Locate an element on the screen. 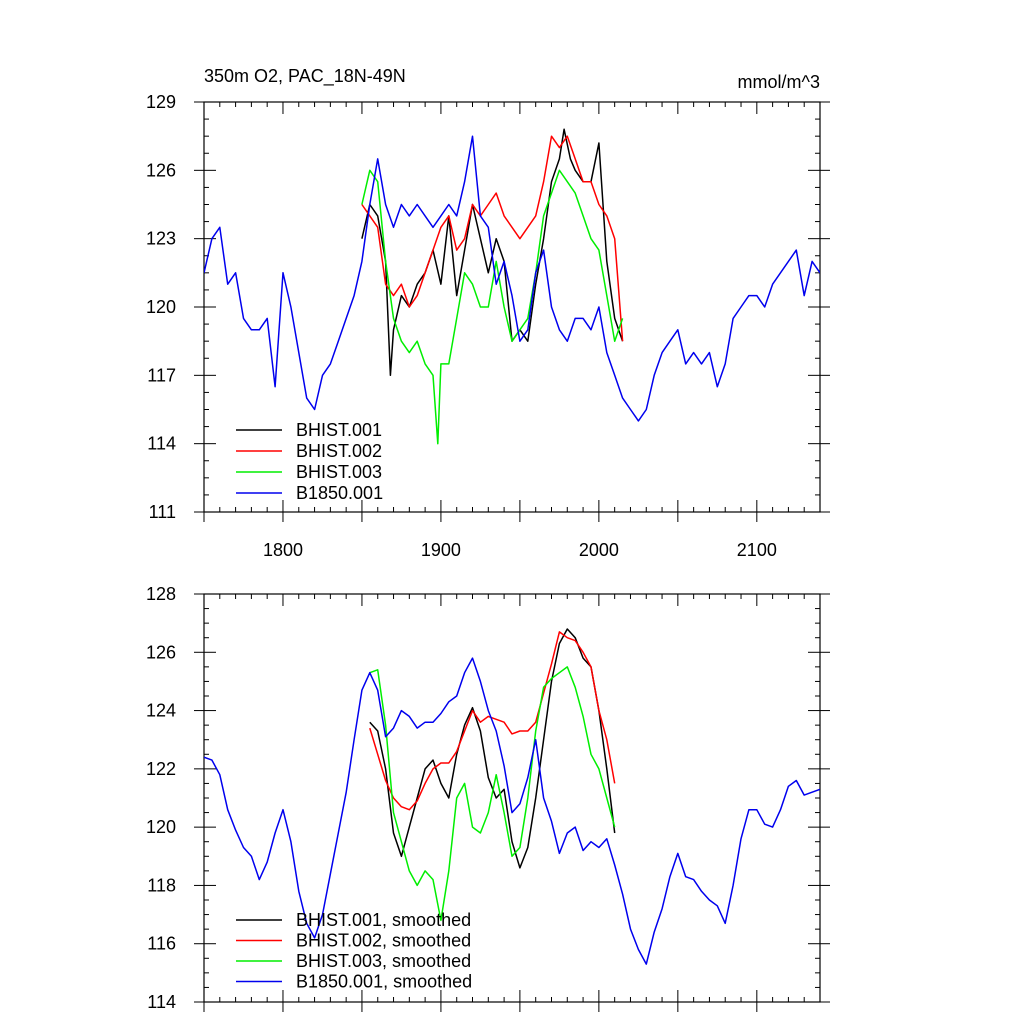 This screenshot has width=1024, height=1024. y-tick-label: 116 is located at coordinates (161, 944).